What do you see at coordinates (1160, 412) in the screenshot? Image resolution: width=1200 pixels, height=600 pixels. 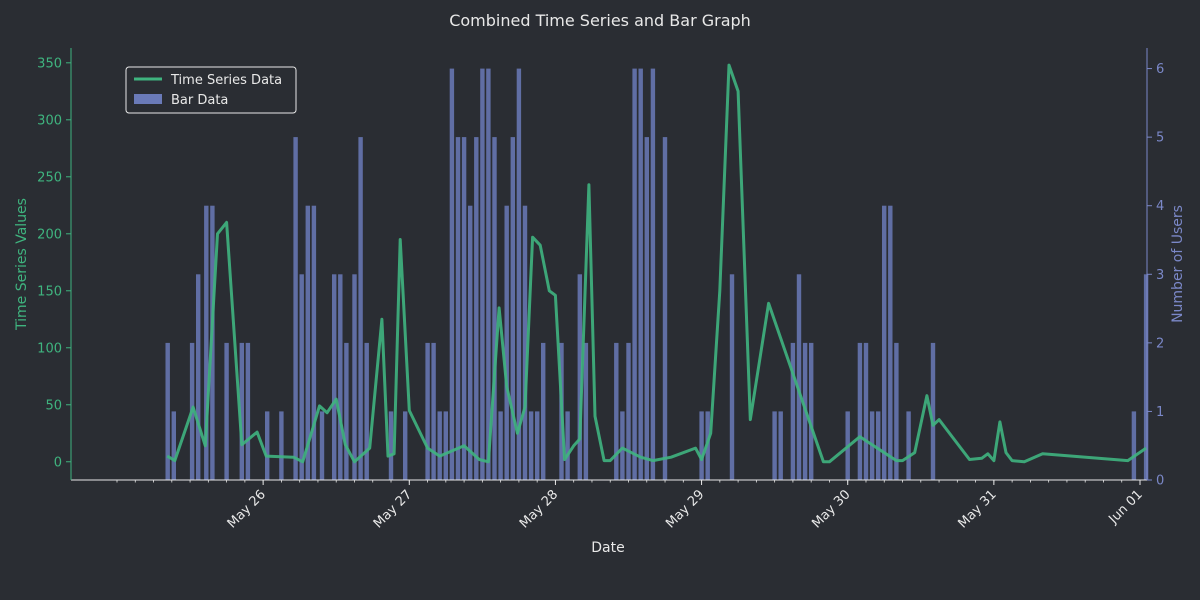 I see `y-right-tick-label: 1` at bounding box center [1160, 412].